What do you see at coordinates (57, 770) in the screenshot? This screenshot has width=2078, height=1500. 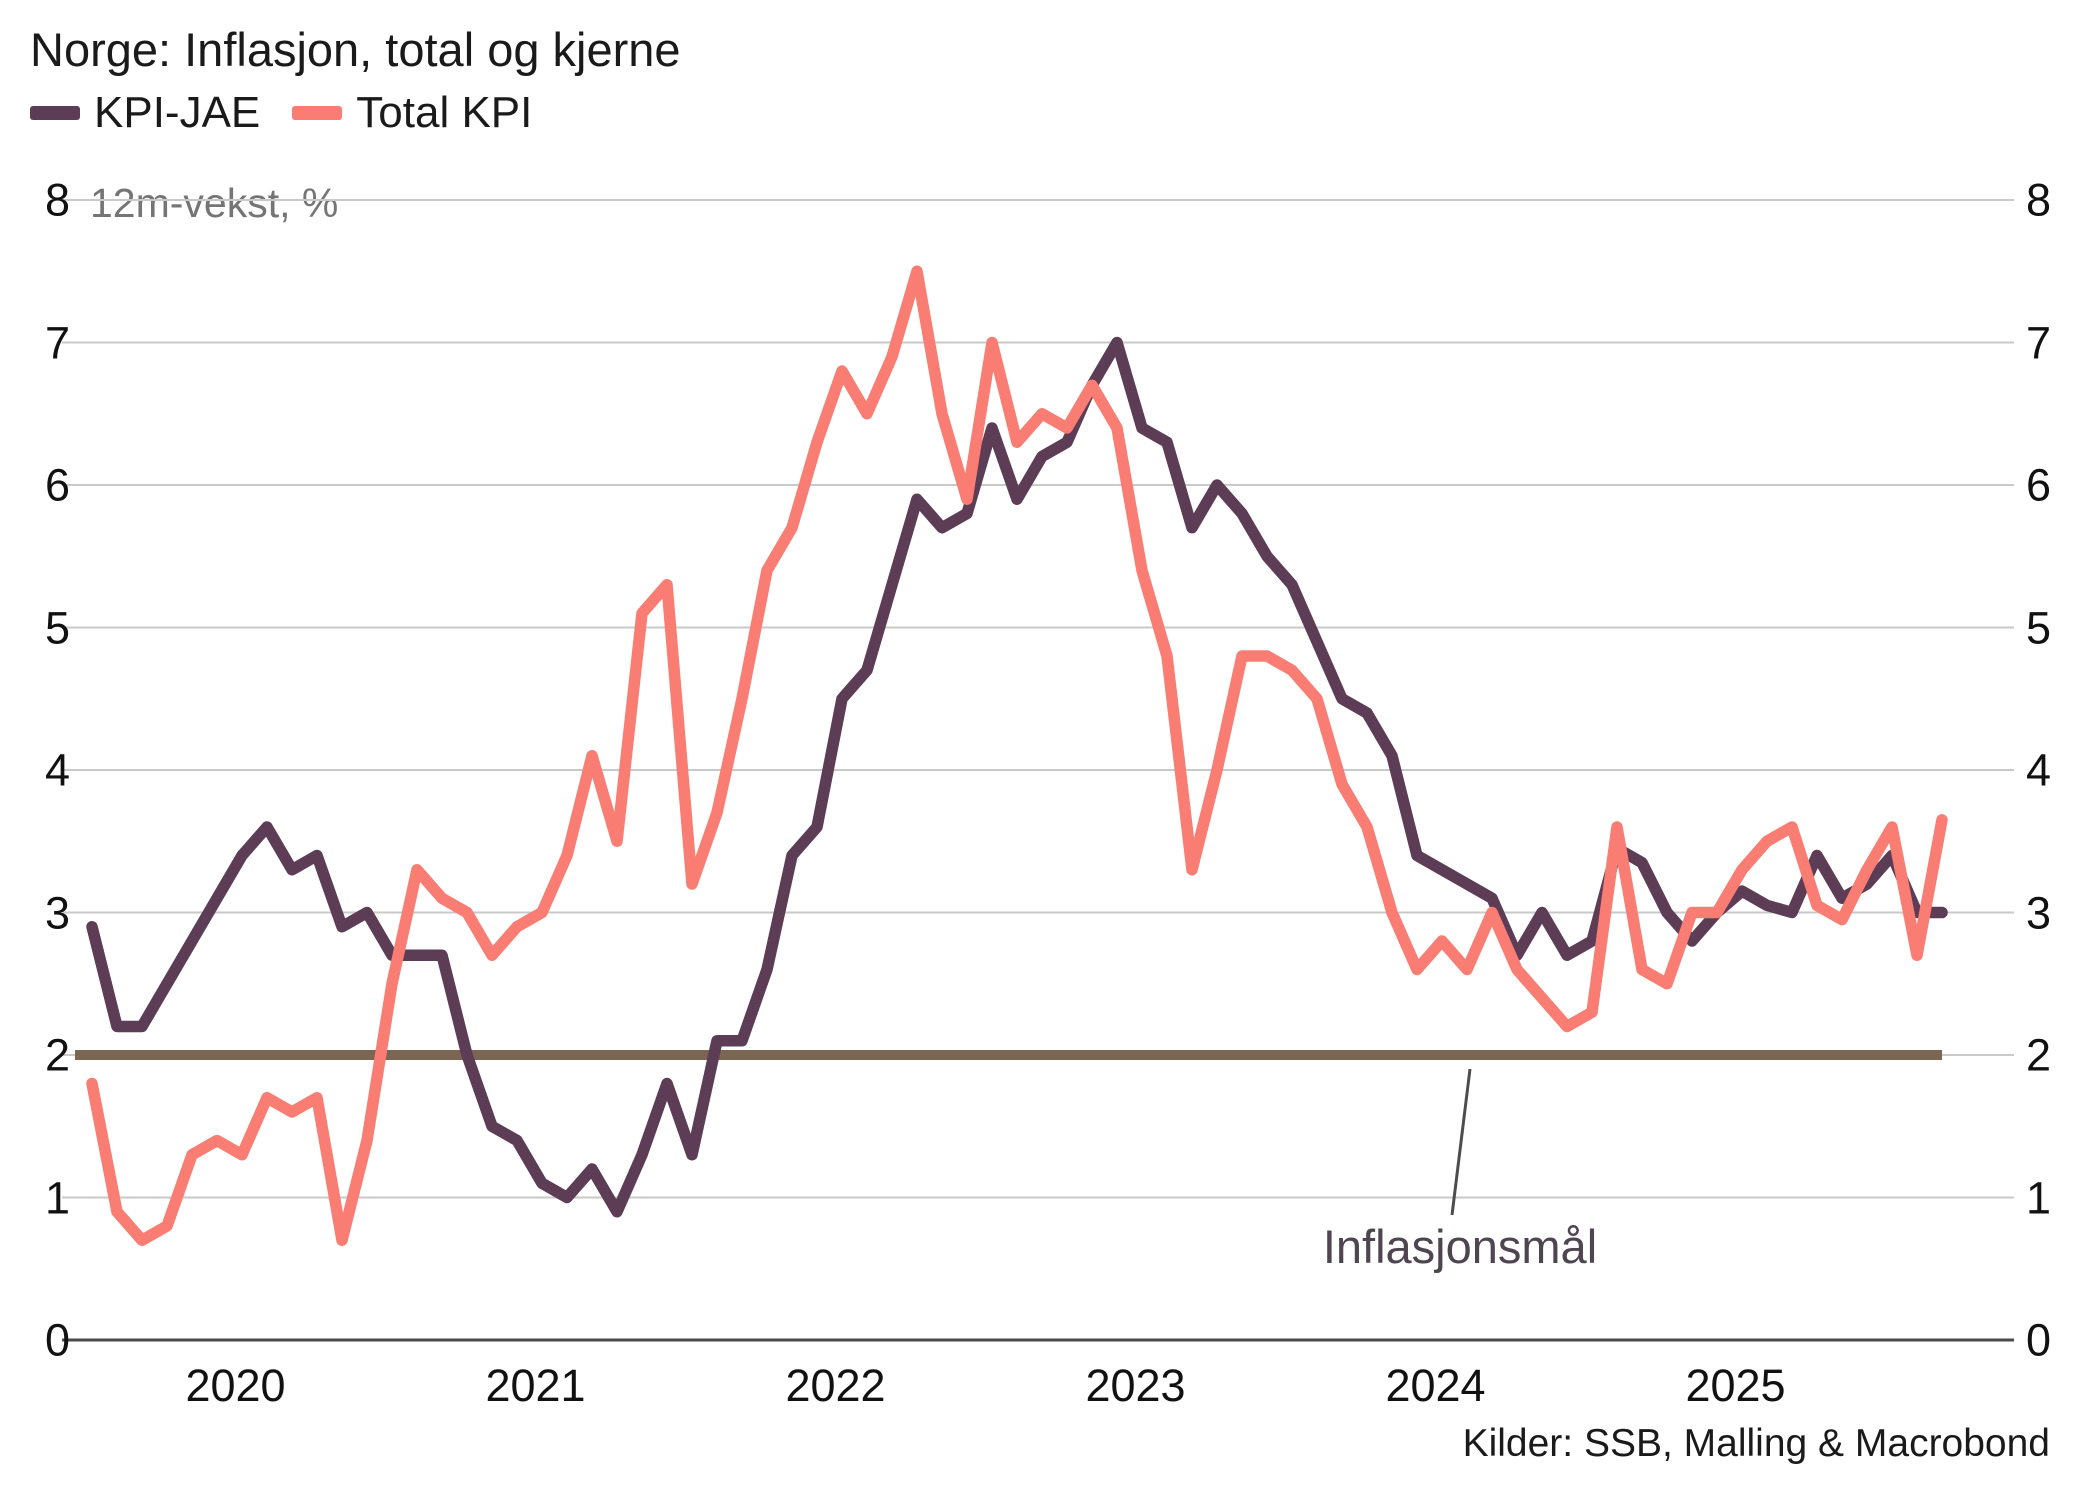 I see `y-tick-label-left-4: 4` at bounding box center [57, 770].